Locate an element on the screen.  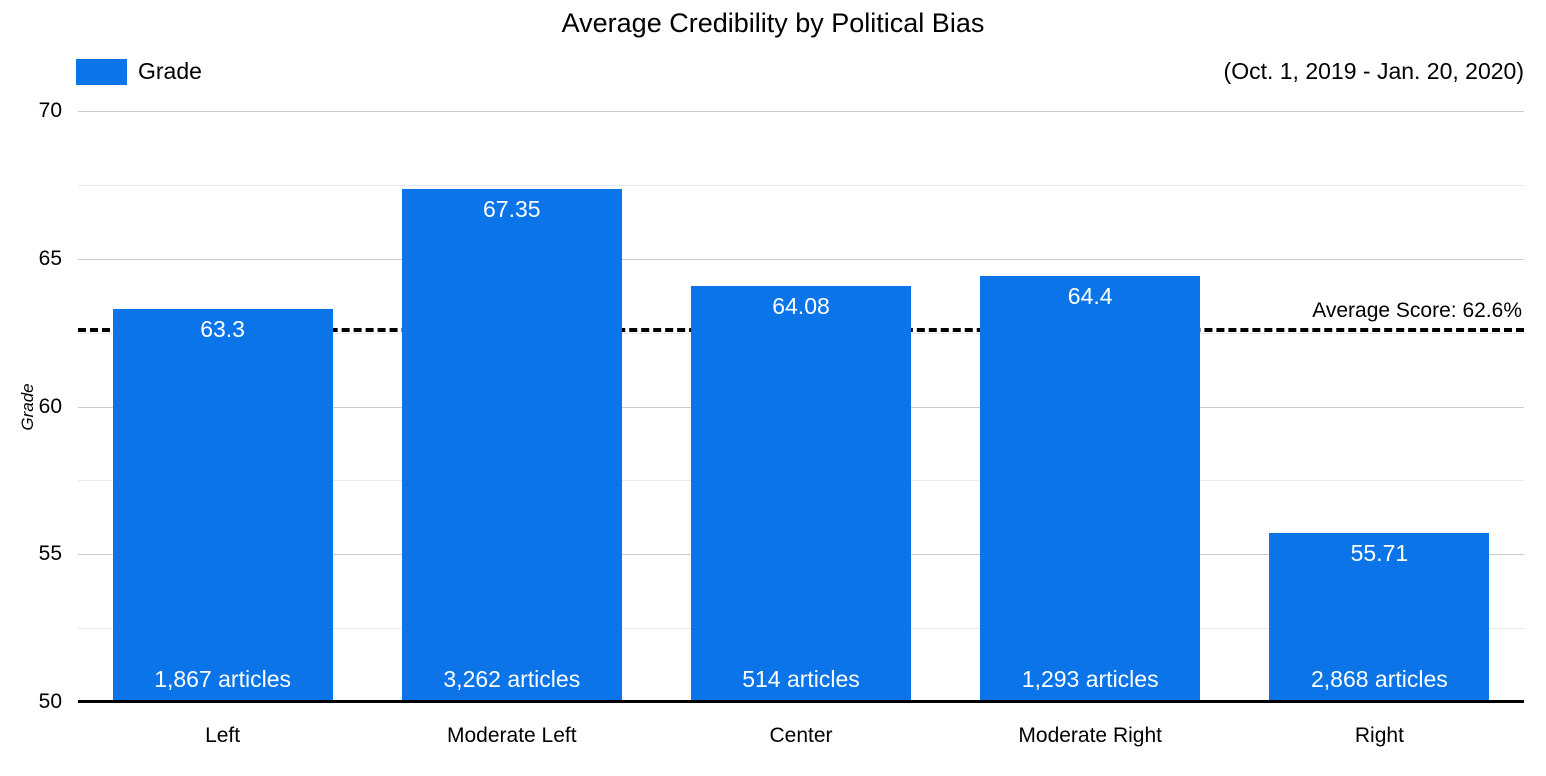
bar-value-label: 67.35 is located at coordinates (512, 209).